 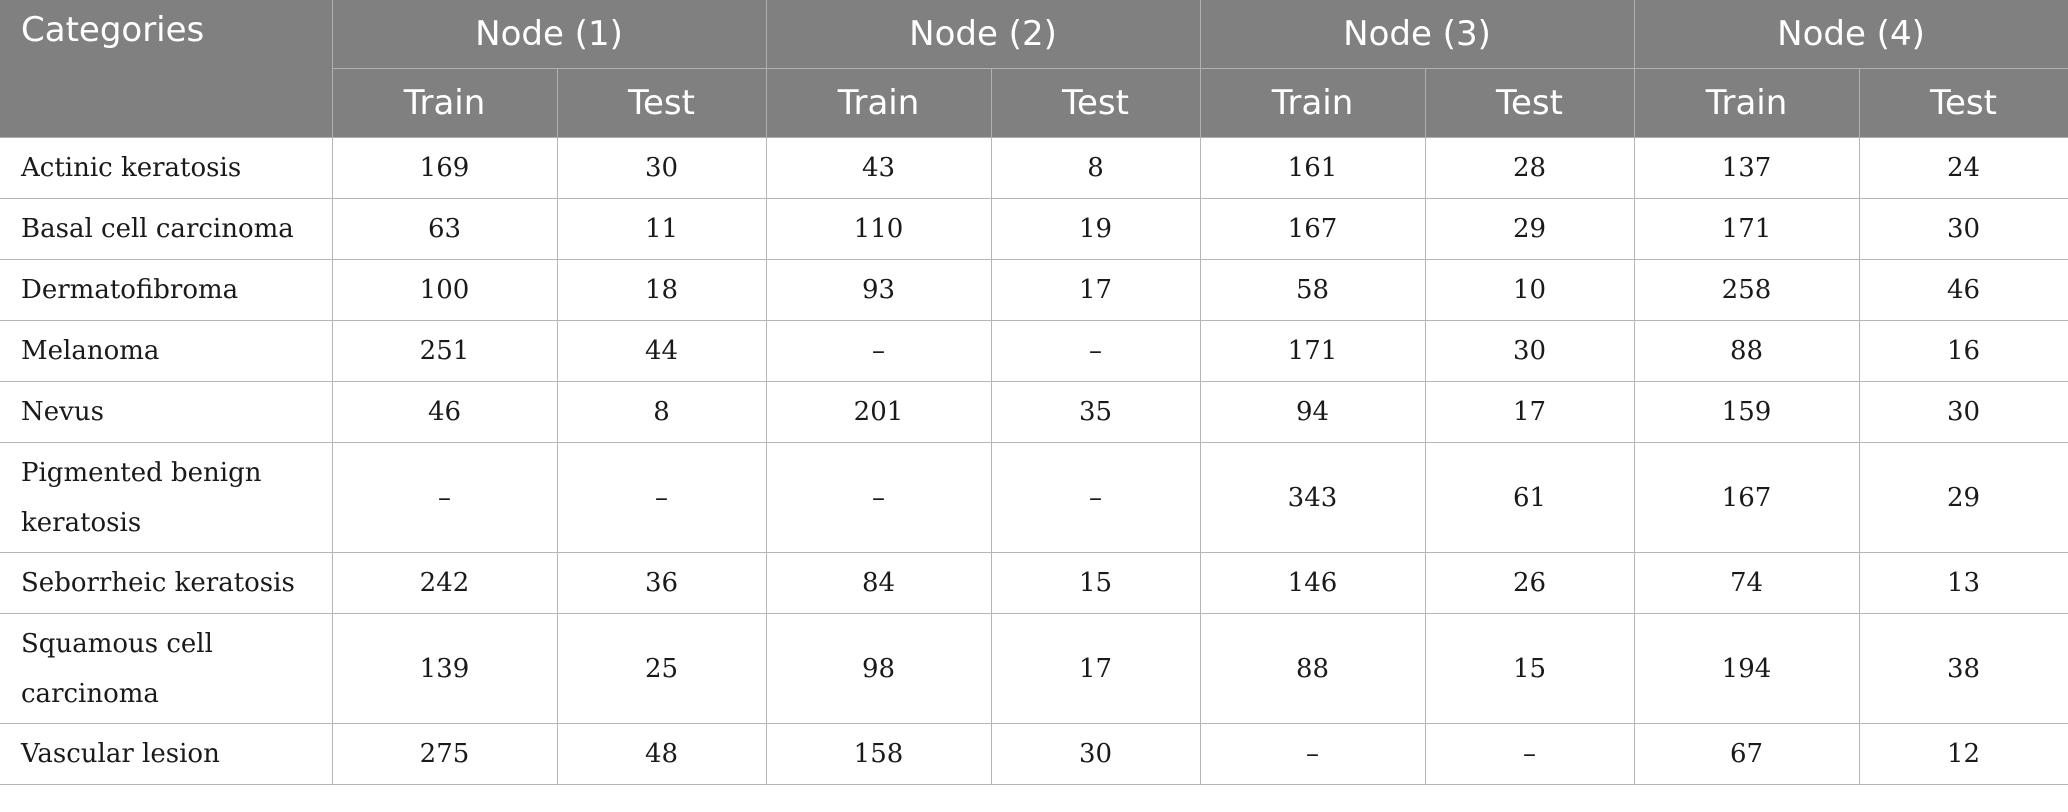 I want to click on train-count-cell: 94, so click(x=1312, y=412).